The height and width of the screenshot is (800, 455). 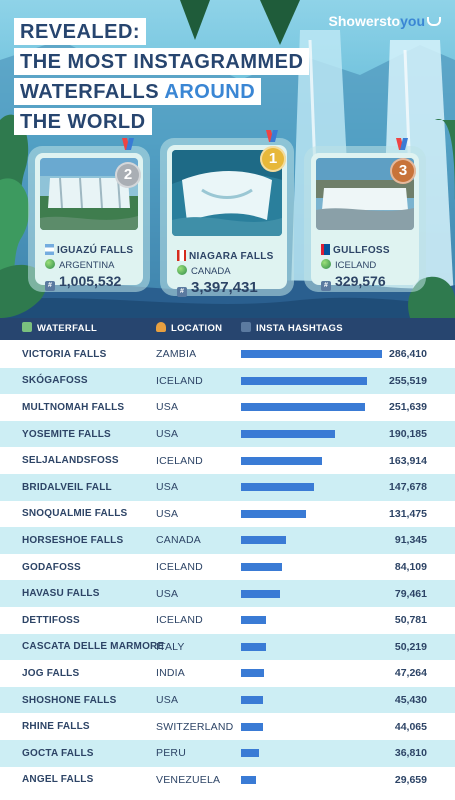 I want to click on brand-logo: Showerstoyou, so click(x=385, y=21).